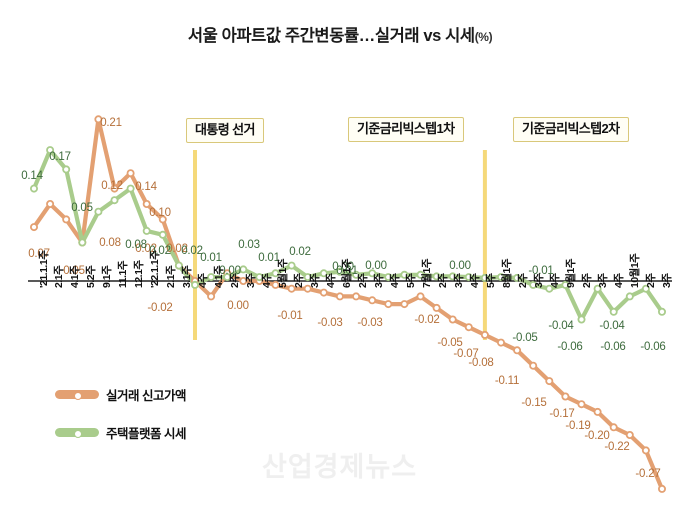 The height and width of the screenshot is (519, 680). I want to click on x-tick-label: 12.1주, so click(139, 274).